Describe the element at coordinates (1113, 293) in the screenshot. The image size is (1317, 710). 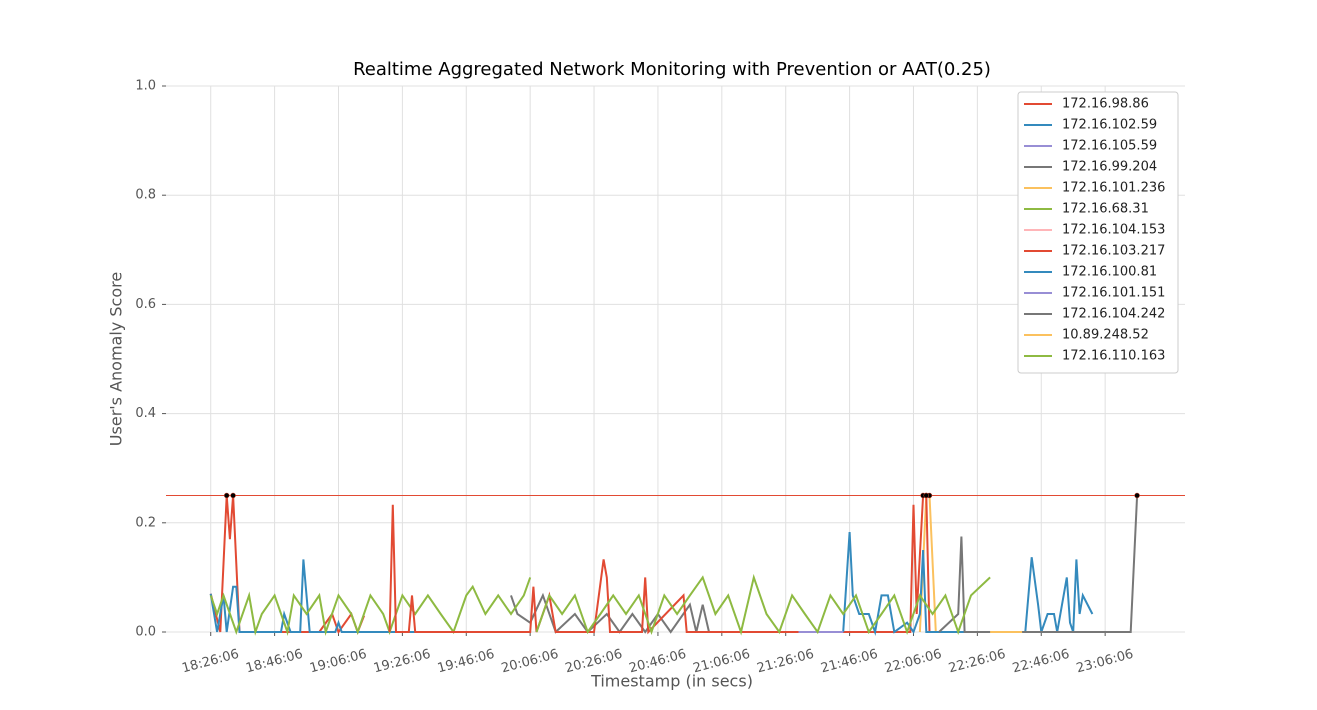
I see `legend-label: 172.16.101.151` at that location.